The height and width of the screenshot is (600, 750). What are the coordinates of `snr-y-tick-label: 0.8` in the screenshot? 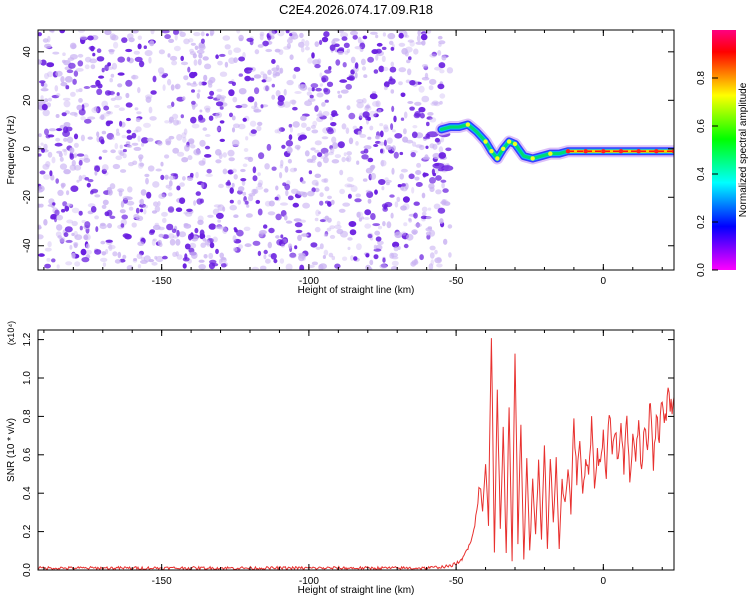 It's located at (27, 416).